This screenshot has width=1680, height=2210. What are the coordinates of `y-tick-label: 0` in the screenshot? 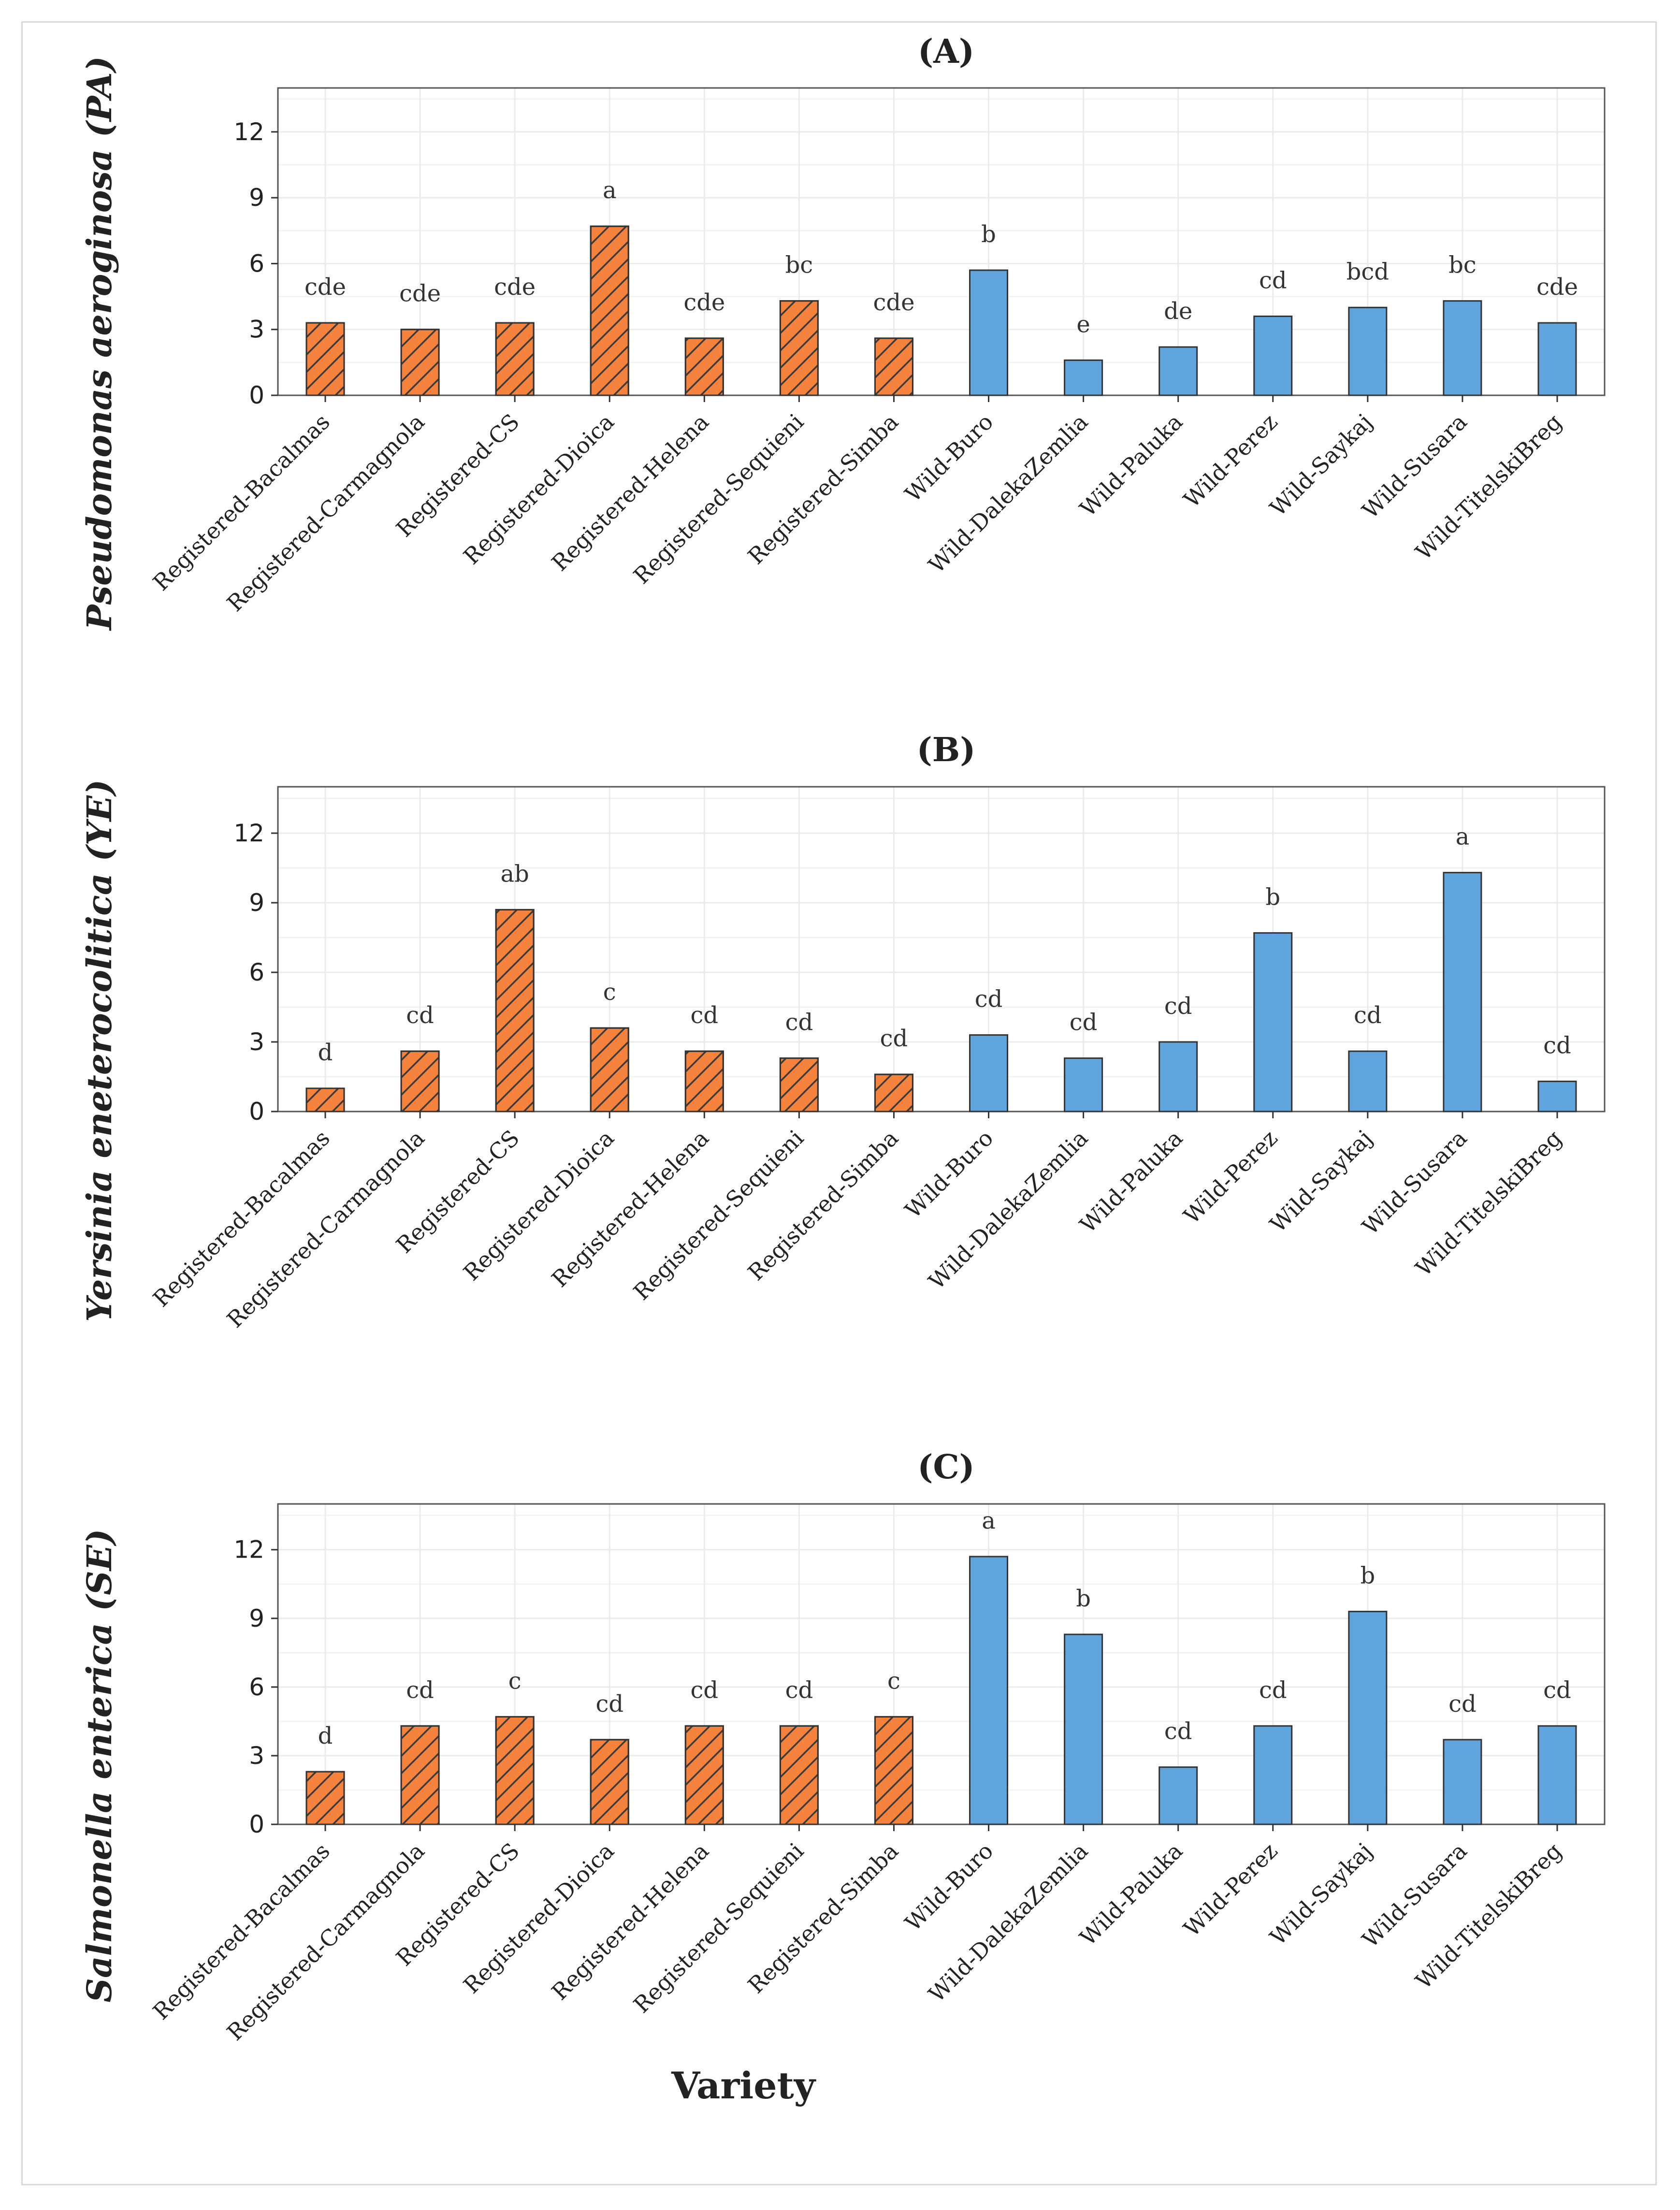 It's located at (256, 1824).